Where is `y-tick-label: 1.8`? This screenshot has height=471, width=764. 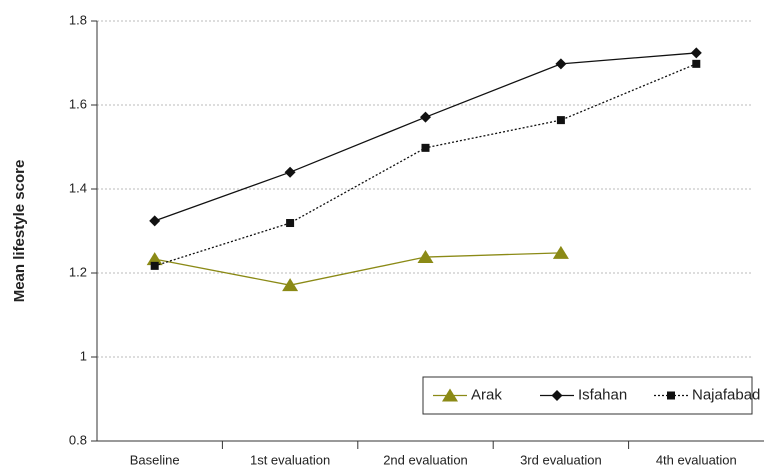
y-tick-label: 1.8 is located at coordinates (78, 19).